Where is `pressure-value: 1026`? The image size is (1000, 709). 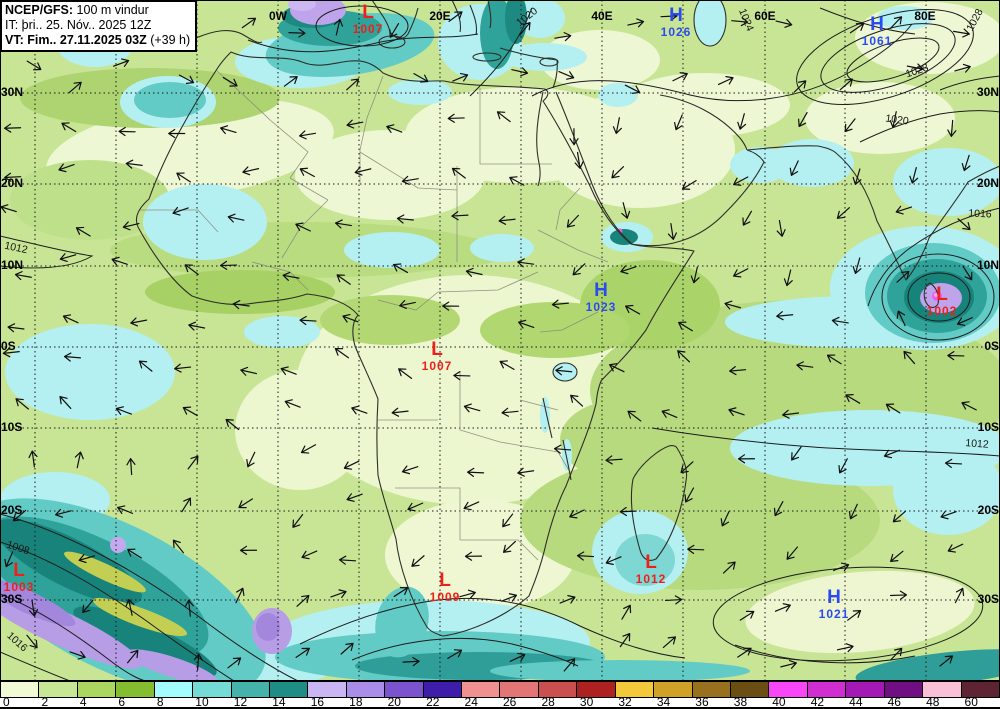 pressure-value: 1026 is located at coordinates (676, 32).